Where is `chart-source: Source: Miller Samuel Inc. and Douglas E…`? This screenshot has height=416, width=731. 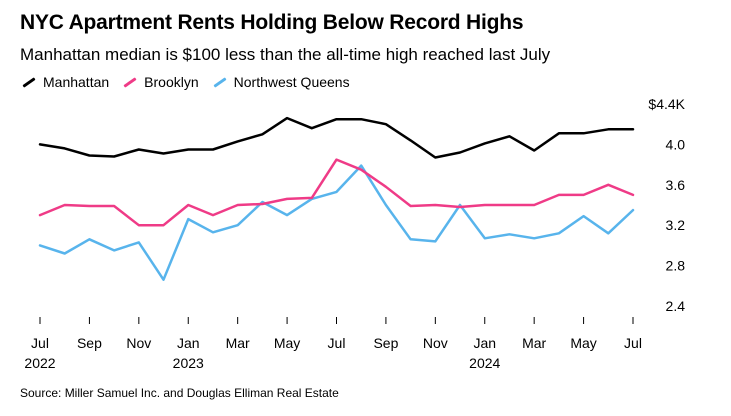
chart-source: Source: Miller Samuel Inc. and Douglas E… is located at coordinates (179, 393).